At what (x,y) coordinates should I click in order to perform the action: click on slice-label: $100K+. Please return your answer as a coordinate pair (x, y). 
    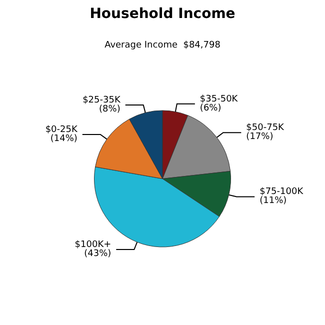
    Looking at the image, I should click on (93, 245).